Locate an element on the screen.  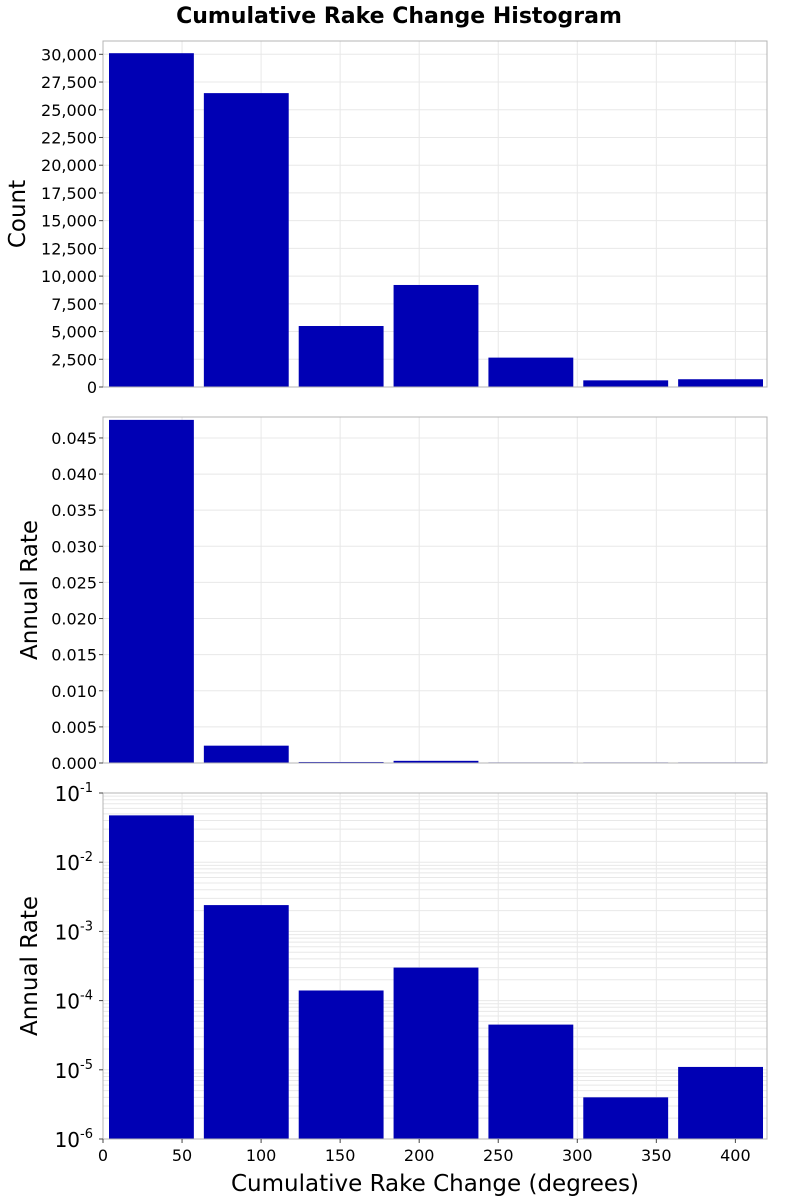
y-tick-label: 0.020 is located at coordinates (74, 619).